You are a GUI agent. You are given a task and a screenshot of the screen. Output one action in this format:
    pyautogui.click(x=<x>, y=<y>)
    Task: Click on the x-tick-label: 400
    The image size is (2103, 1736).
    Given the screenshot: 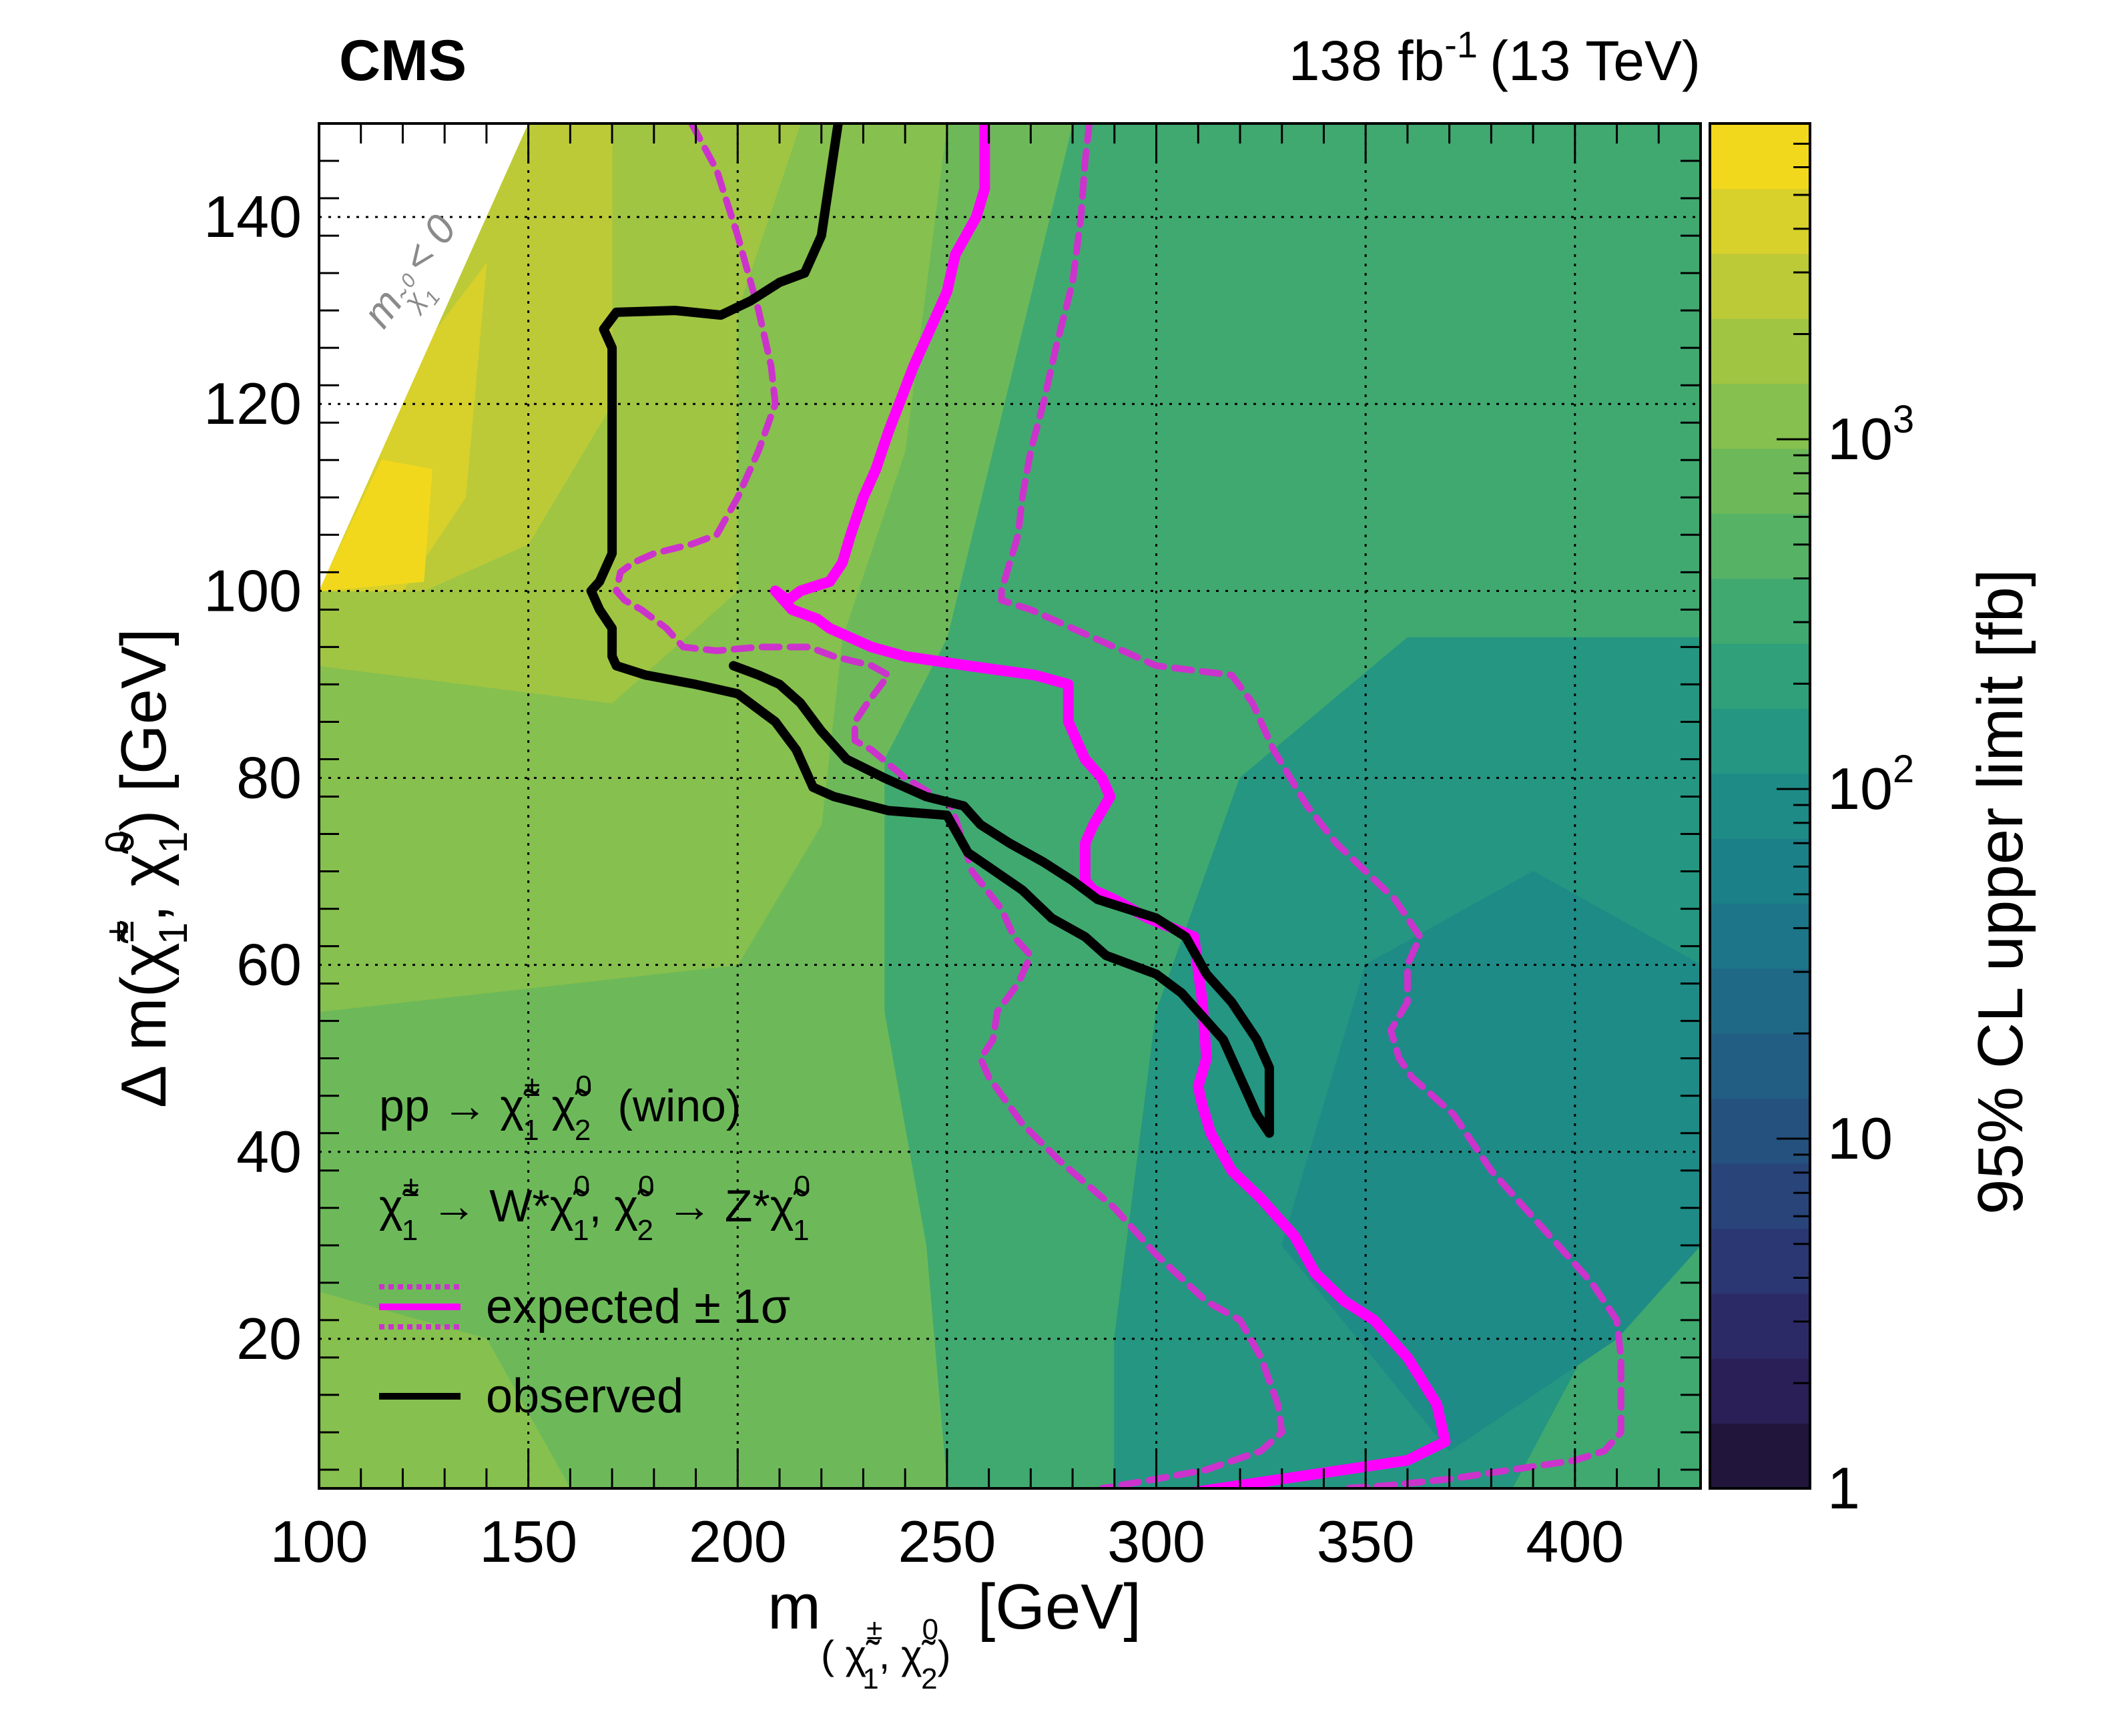 What is the action you would take?
    pyautogui.click(x=1575, y=1541)
    